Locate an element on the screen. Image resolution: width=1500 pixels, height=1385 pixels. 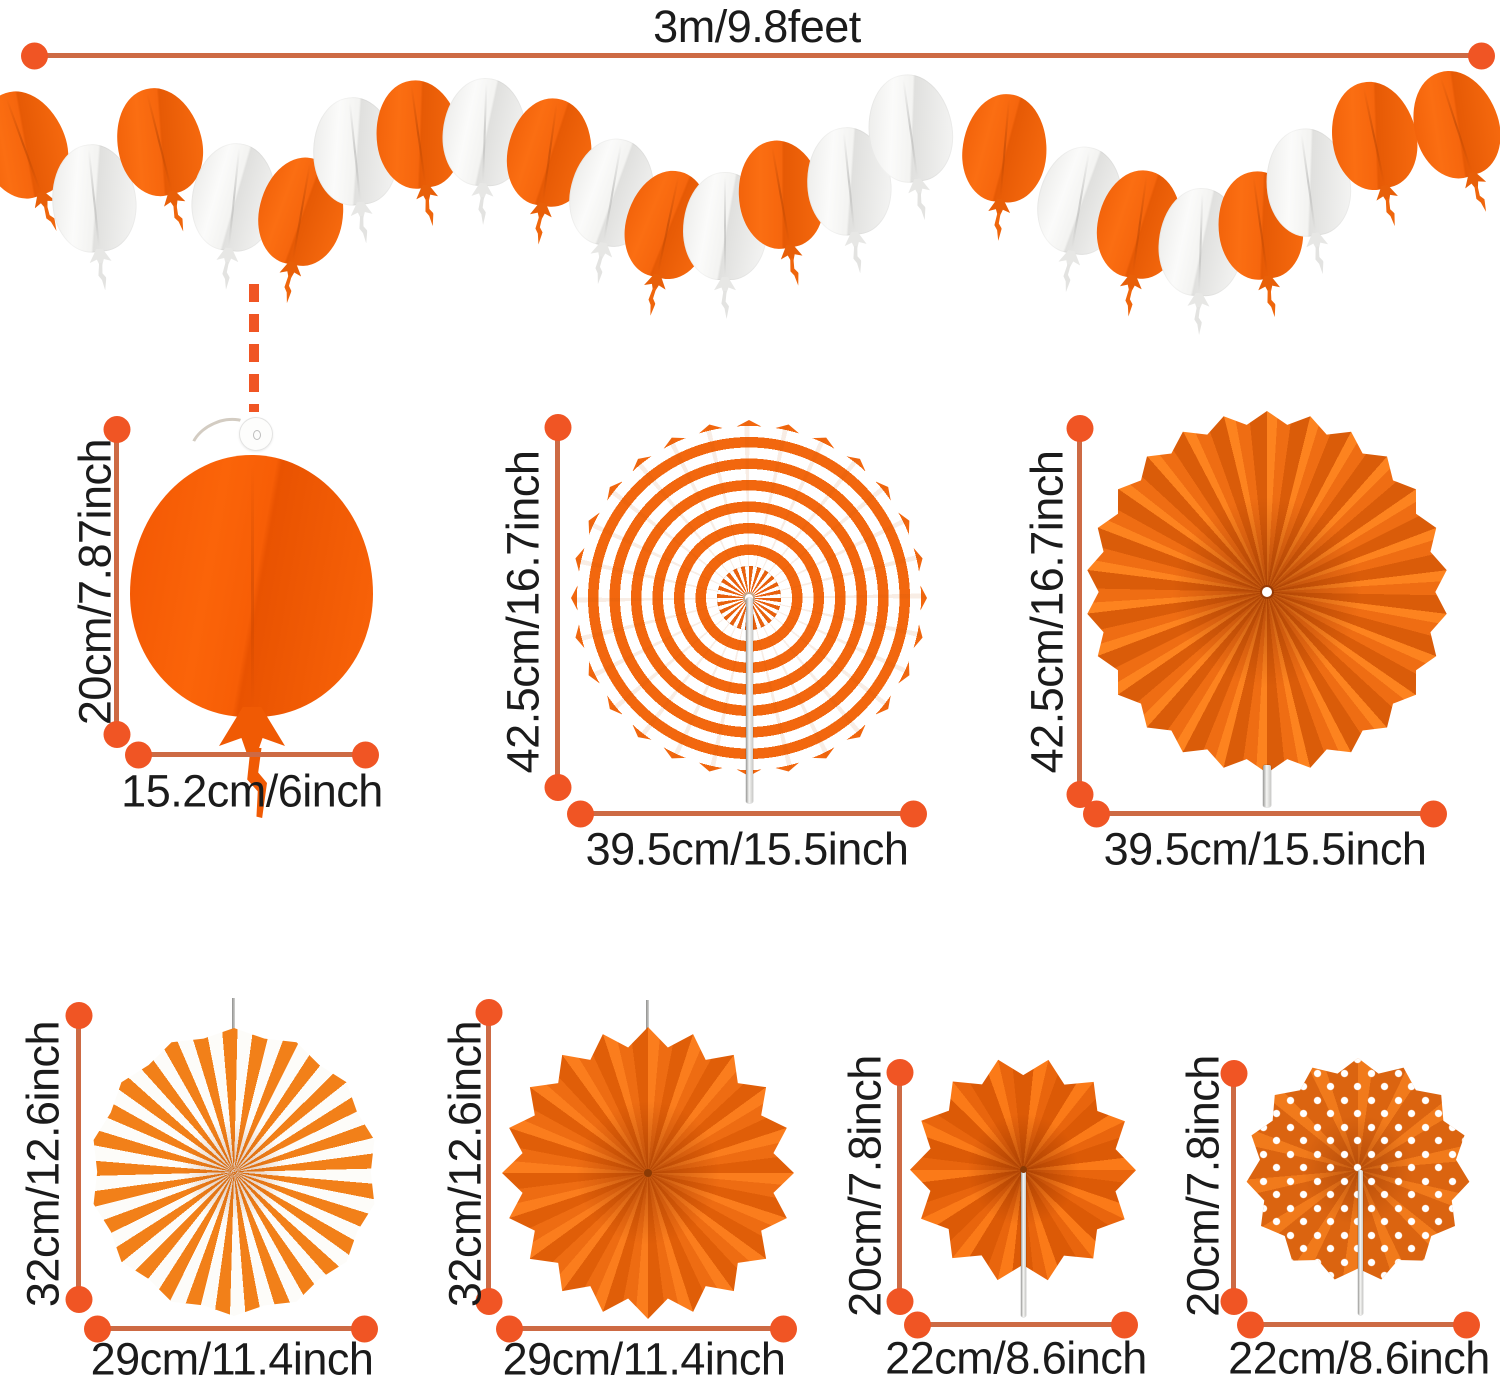
polka-fan-width-label: 22cm/8.6inch is located at coordinates (1359, 1358).